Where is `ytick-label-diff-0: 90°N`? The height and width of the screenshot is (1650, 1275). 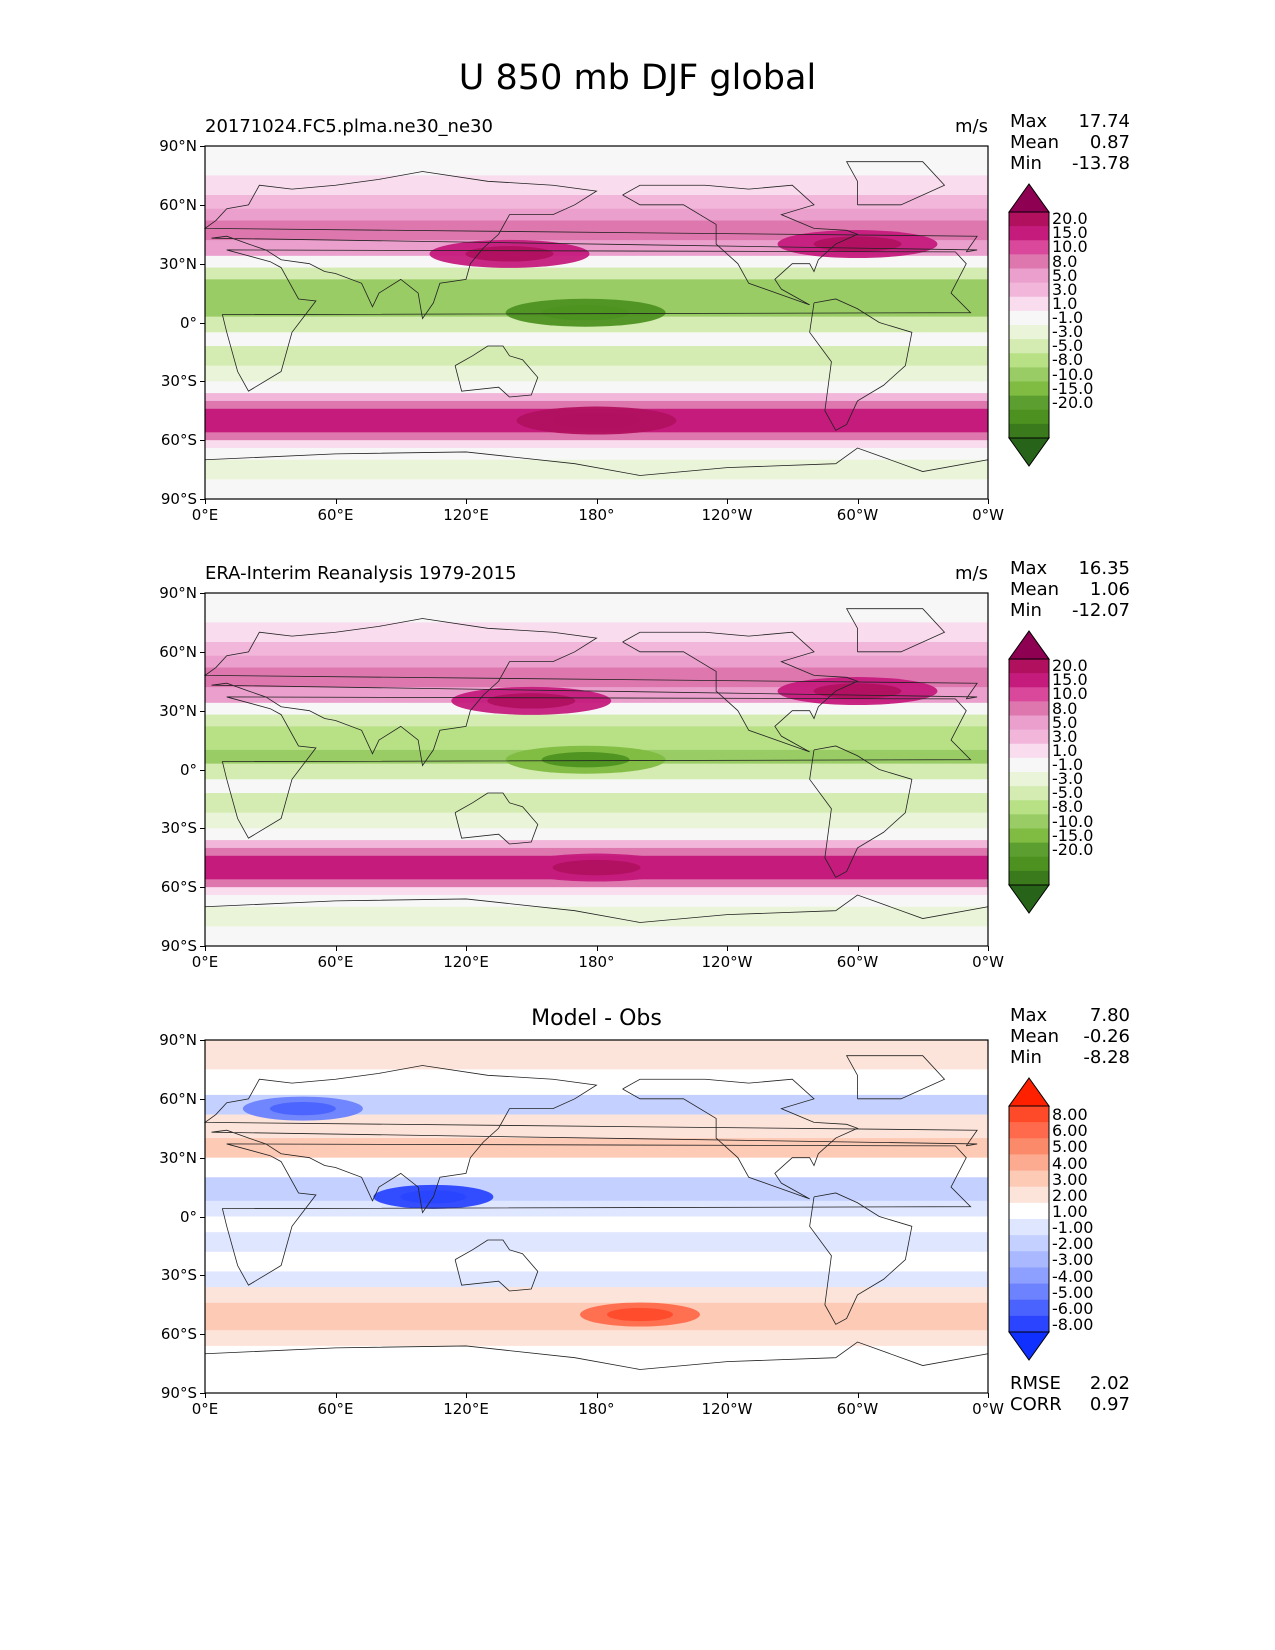
ytick-label-diff-0: 90°N is located at coordinates (178, 1040).